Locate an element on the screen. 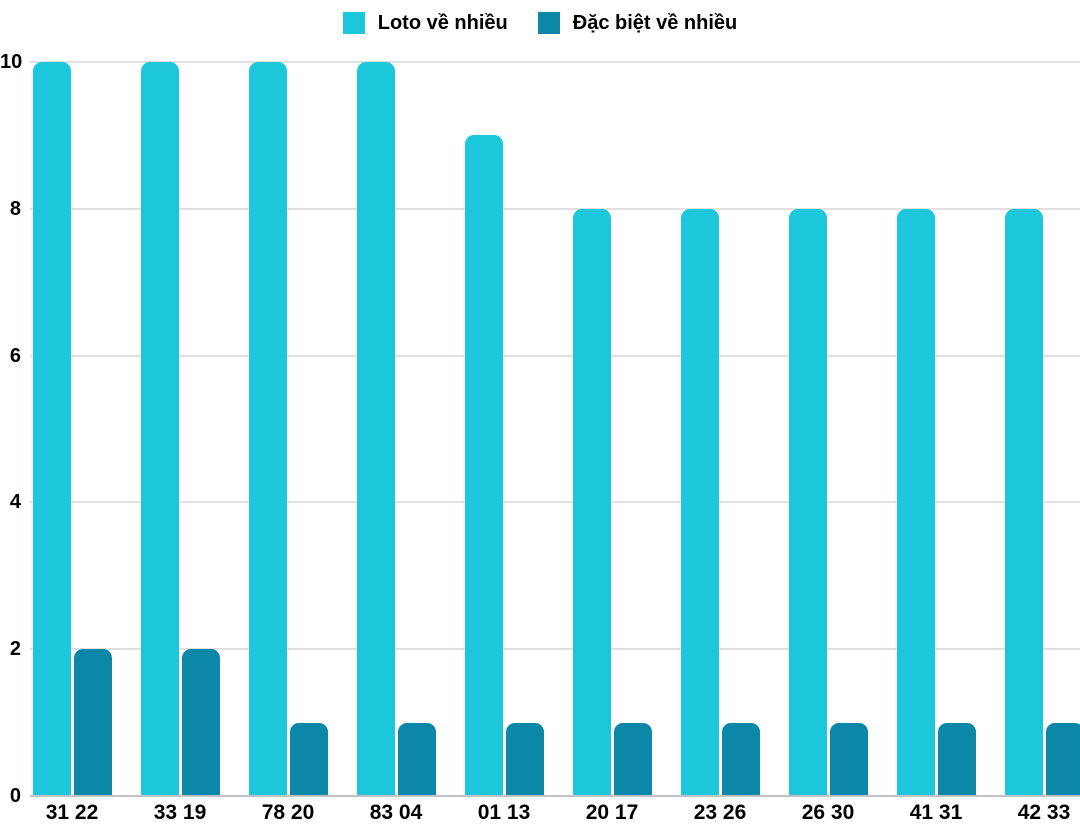 This screenshot has width=1080, height=830. legend-label-dac-biet: Đặc biệt về nhiều is located at coordinates (655, 23).